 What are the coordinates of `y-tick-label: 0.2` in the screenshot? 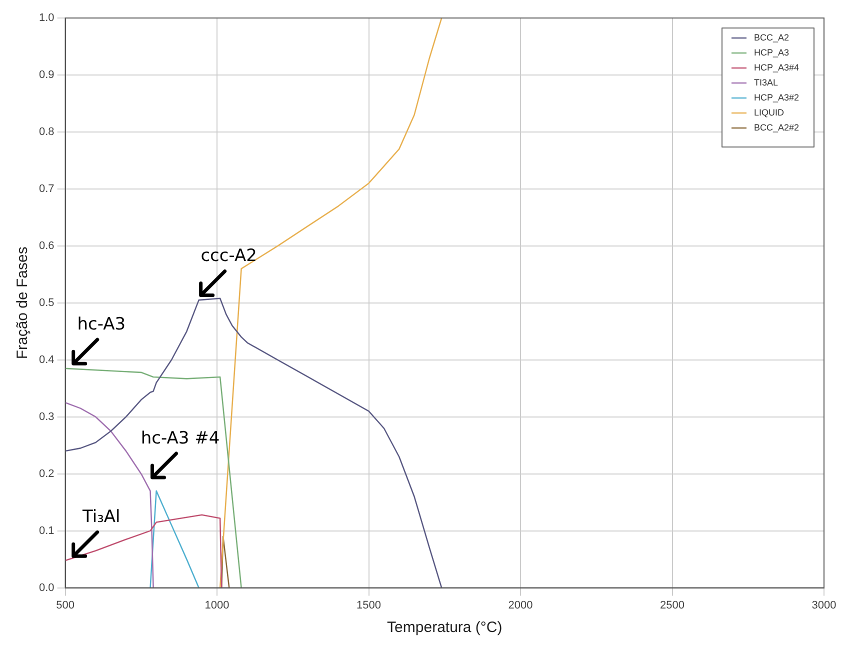 It's located at (46, 474).